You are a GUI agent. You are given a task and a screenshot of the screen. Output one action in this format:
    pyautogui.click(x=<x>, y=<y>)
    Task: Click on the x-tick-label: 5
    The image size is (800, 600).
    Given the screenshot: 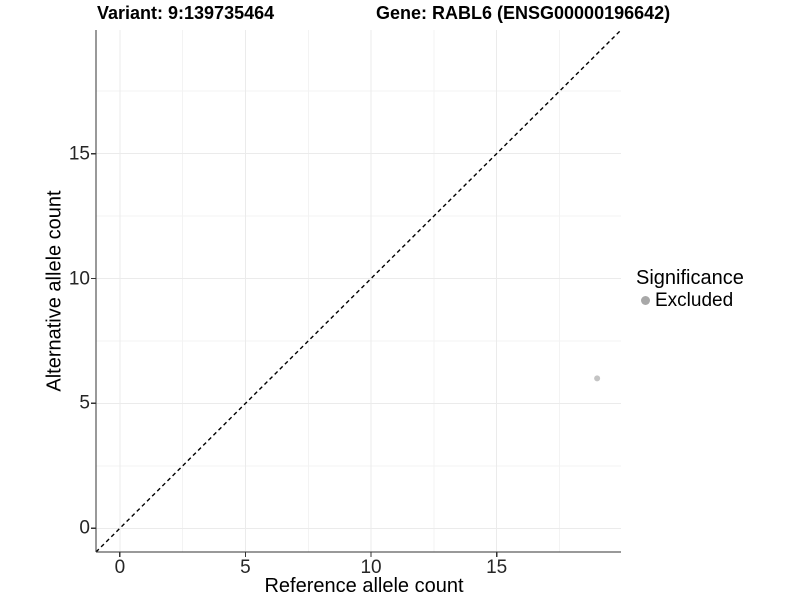 What is the action you would take?
    pyautogui.click(x=245, y=567)
    